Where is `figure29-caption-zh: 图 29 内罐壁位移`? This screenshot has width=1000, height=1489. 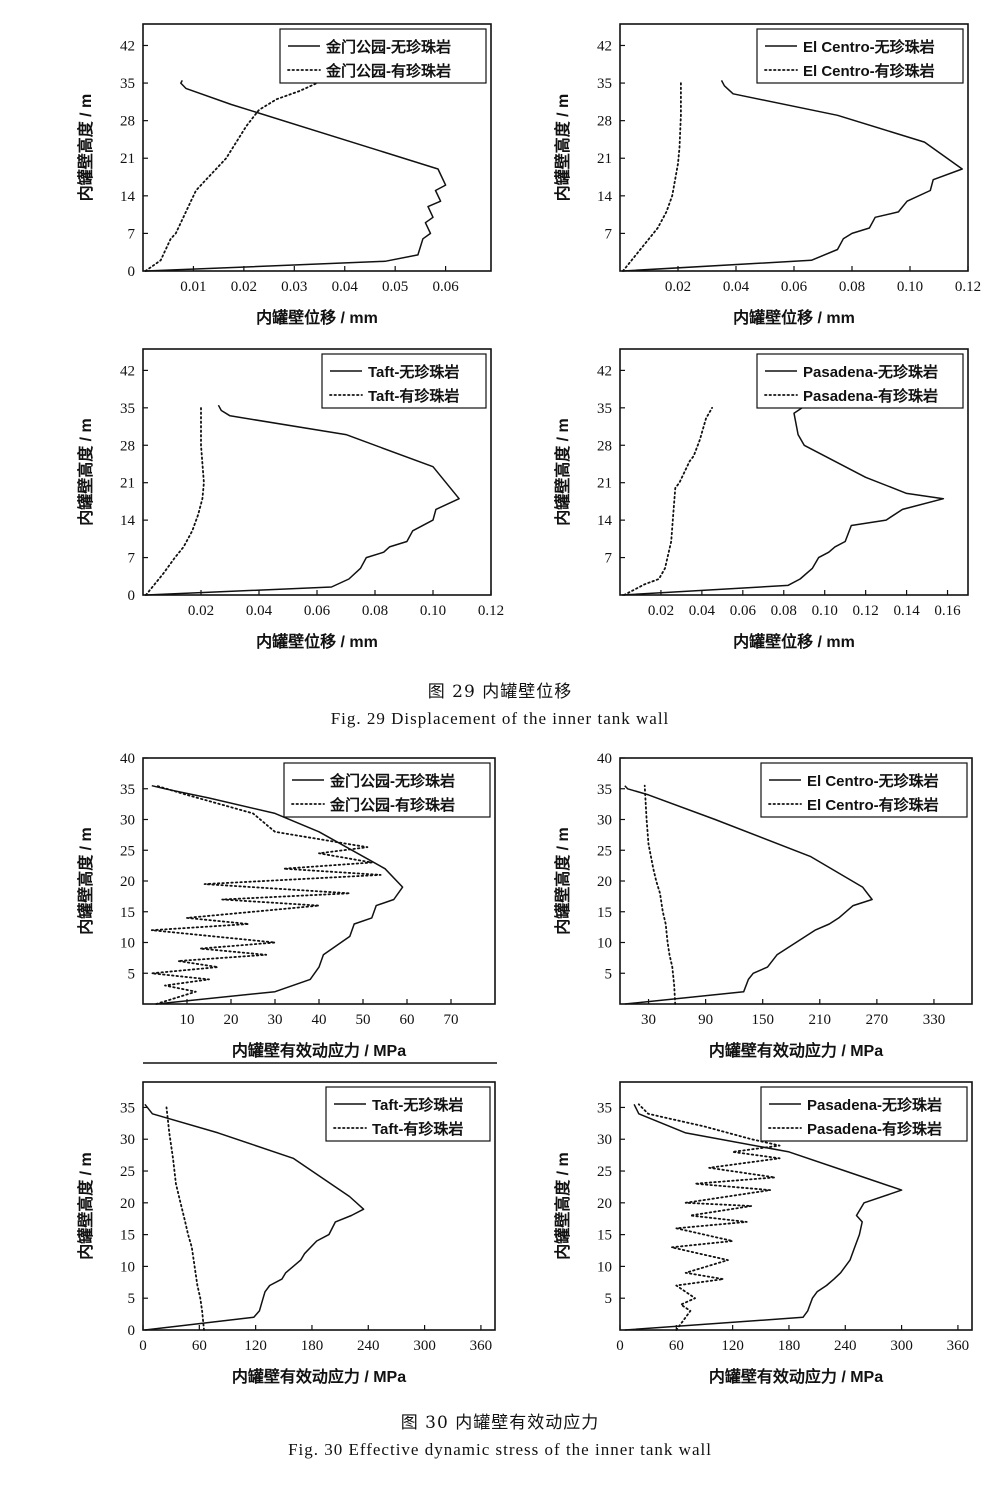
figure29-caption-zh: 图 29 内罐壁位移 is located at coordinates (500, 692).